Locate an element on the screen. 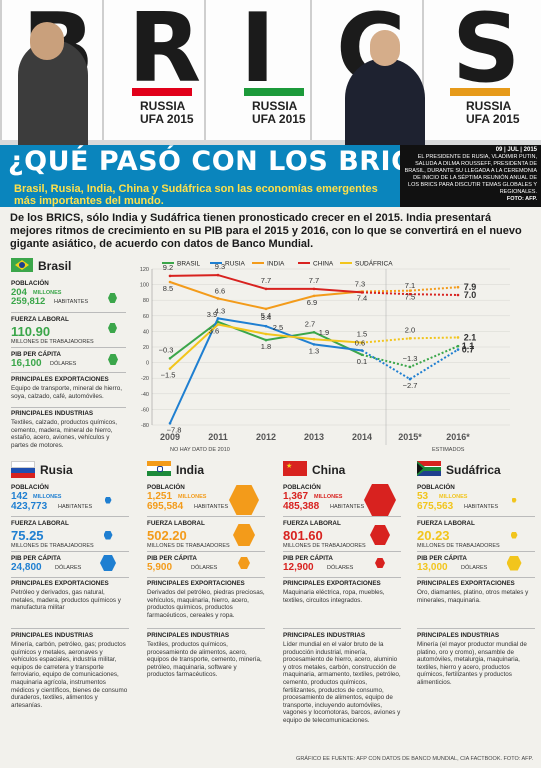 The width and height of the screenshot is (541, 768). brazil-flag-icon is located at coordinates (22, 265).